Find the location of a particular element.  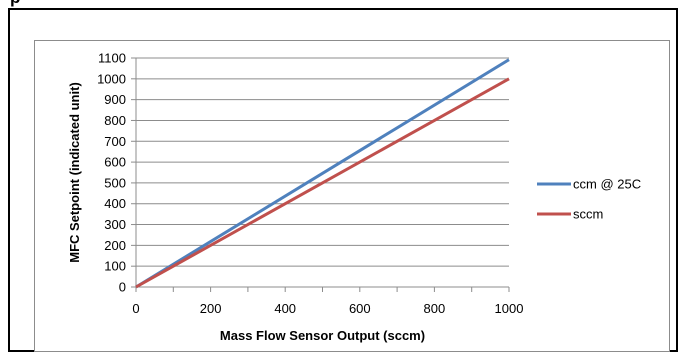

y-tick-label: 500 is located at coordinates (115, 182).